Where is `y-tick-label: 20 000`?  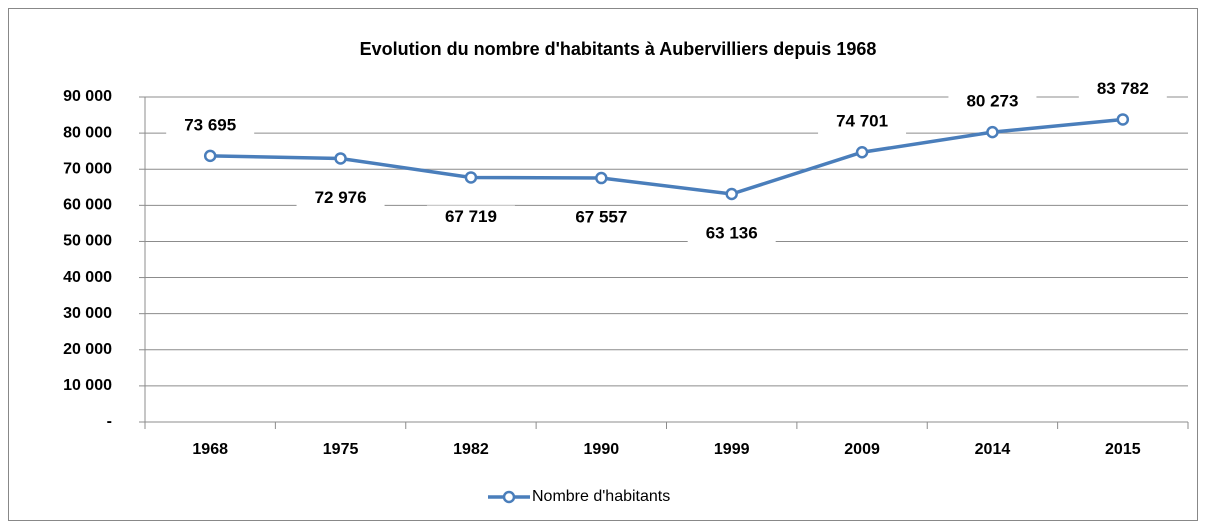 y-tick-label: 20 000 is located at coordinates (87, 349).